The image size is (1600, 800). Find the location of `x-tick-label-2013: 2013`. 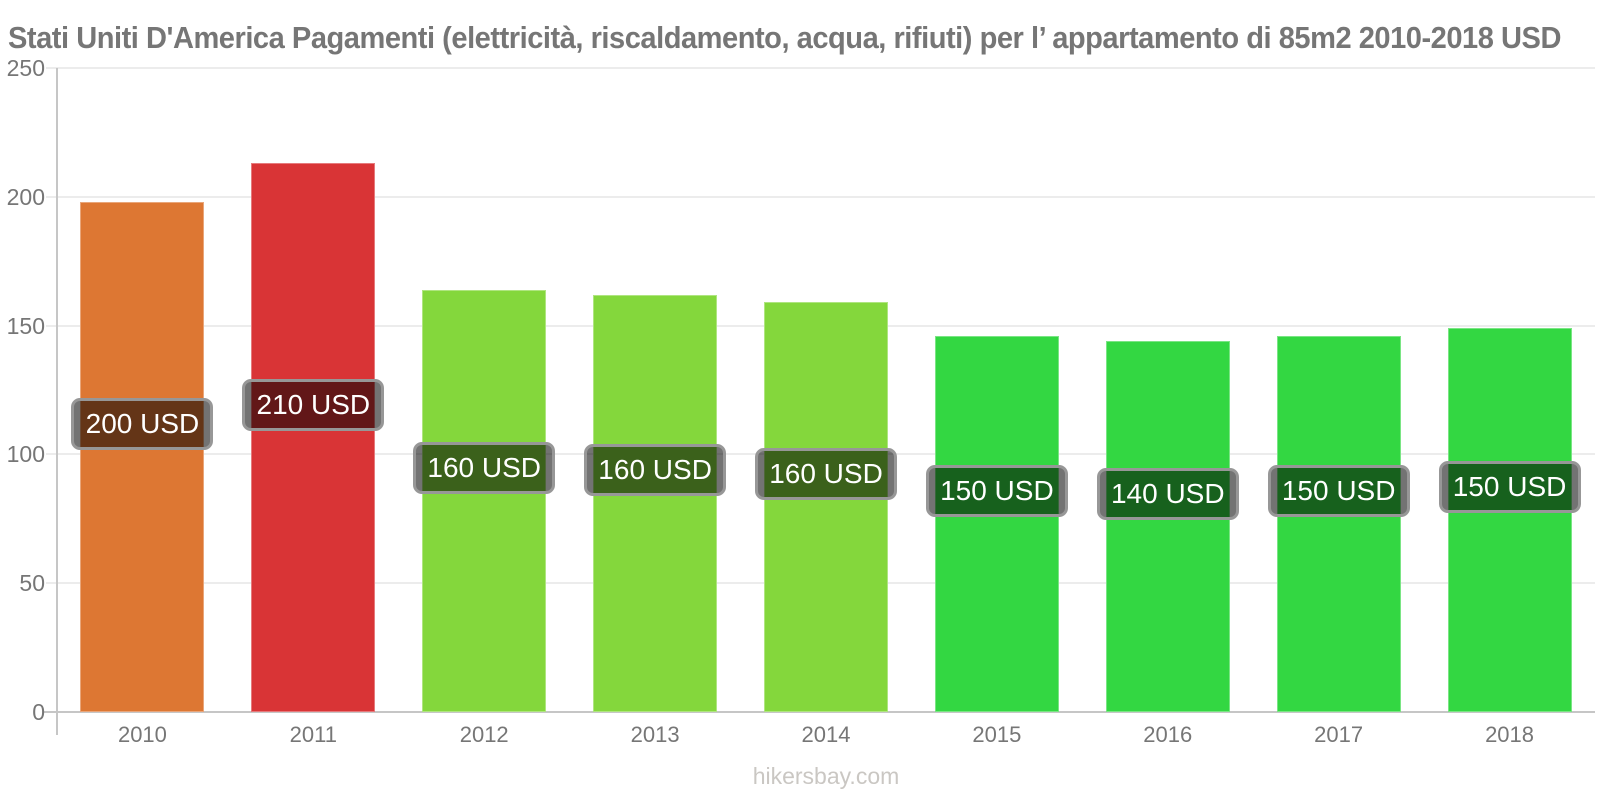

x-tick-label-2013: 2013 is located at coordinates (655, 734).